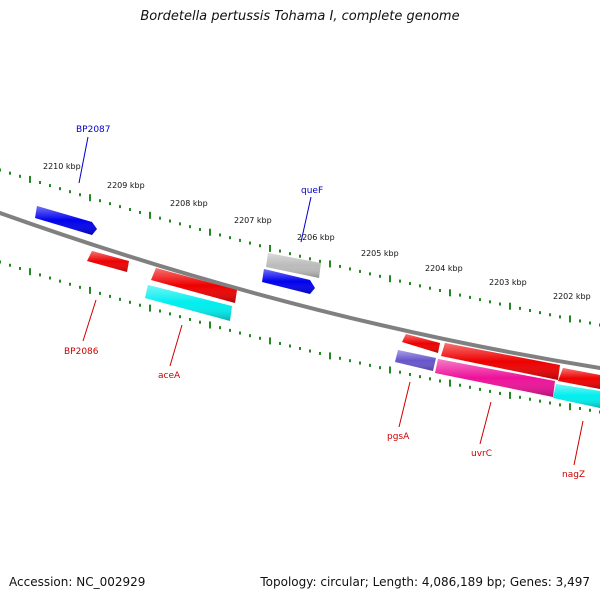  Describe the element at coordinates (83, 160) in the screenshot. I see `gene-BP2087-leader-line` at that location.